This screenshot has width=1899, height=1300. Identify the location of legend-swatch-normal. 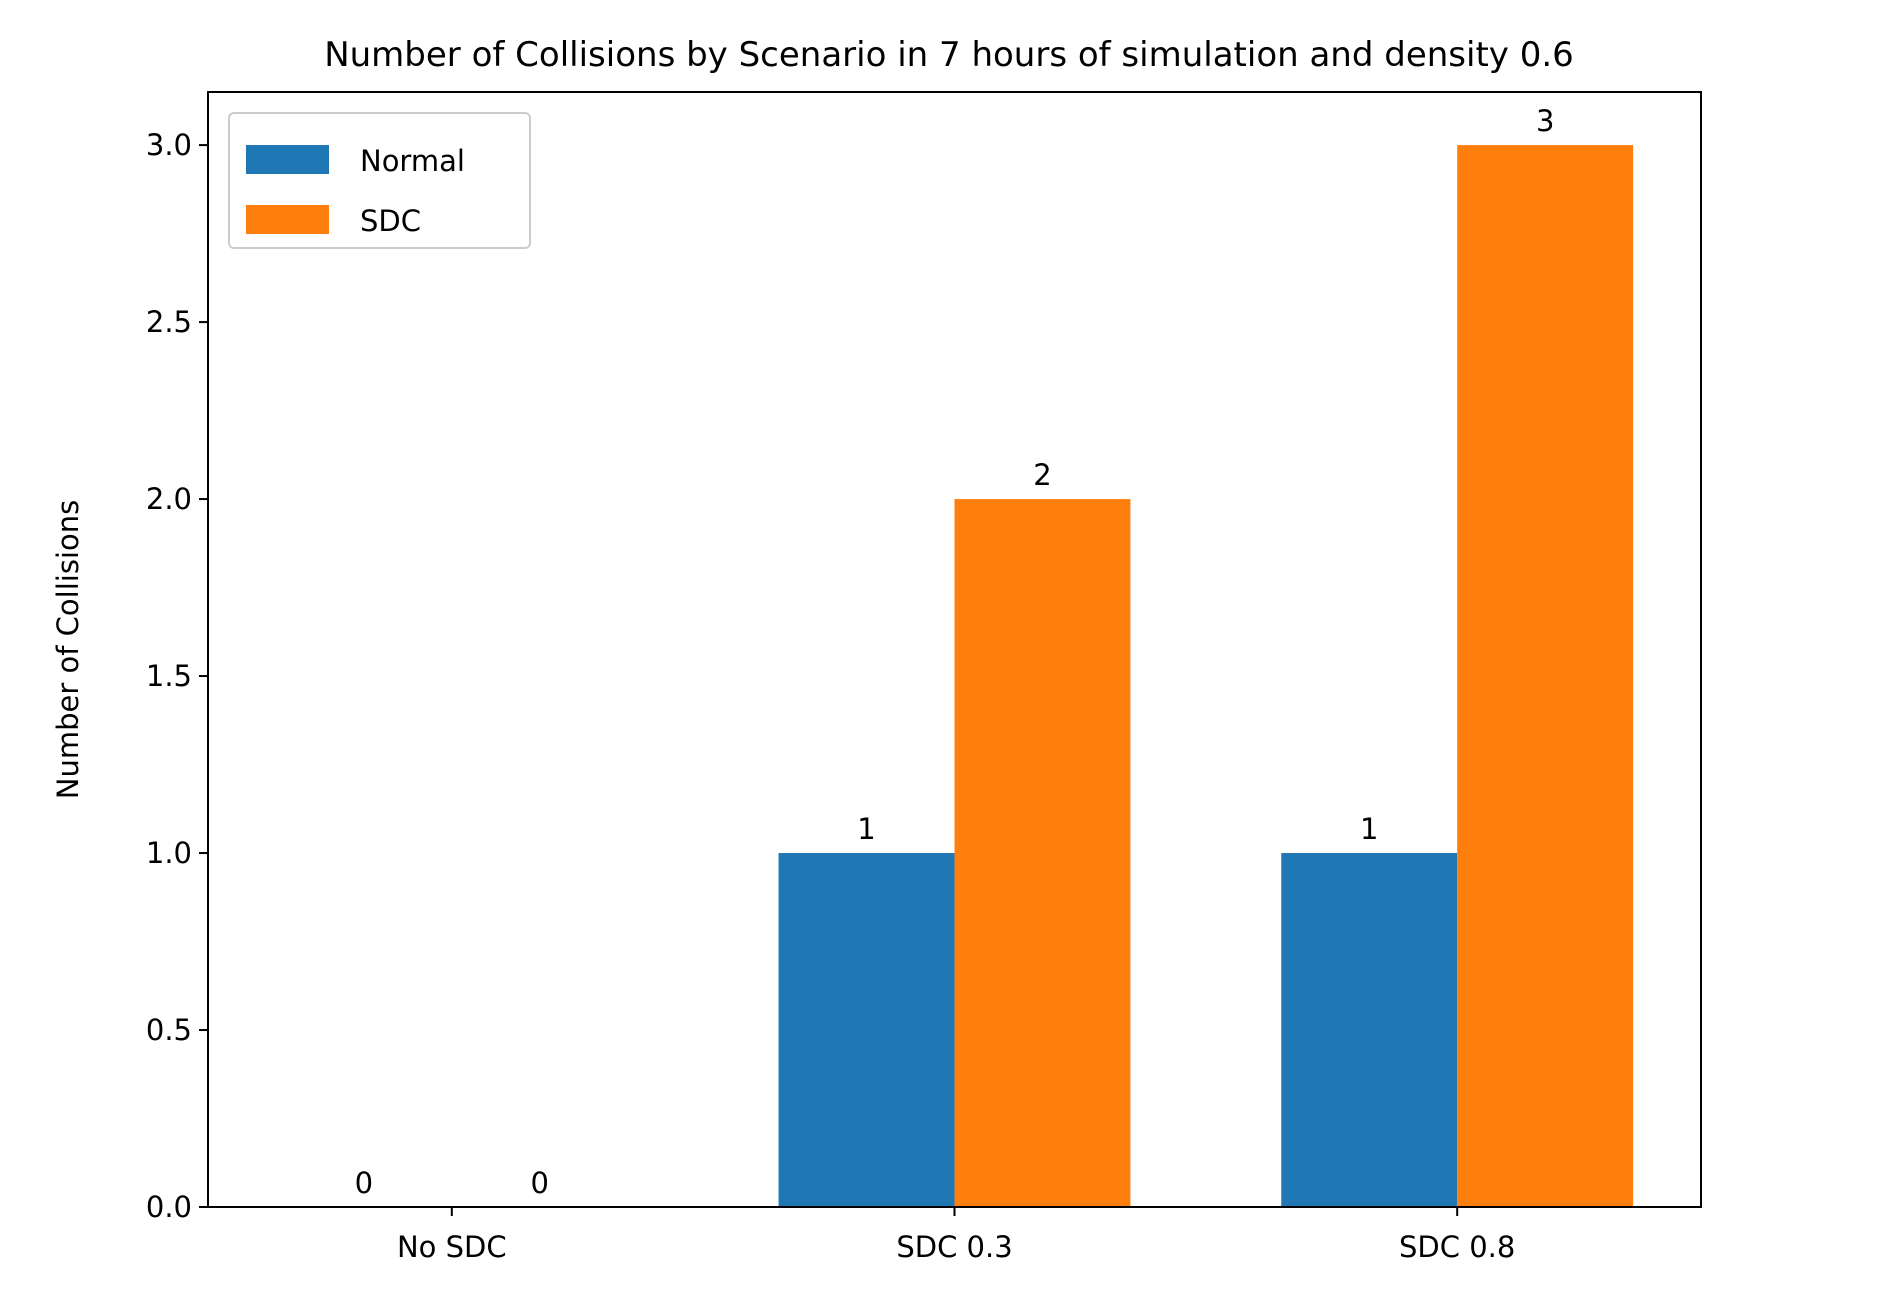
(287, 159).